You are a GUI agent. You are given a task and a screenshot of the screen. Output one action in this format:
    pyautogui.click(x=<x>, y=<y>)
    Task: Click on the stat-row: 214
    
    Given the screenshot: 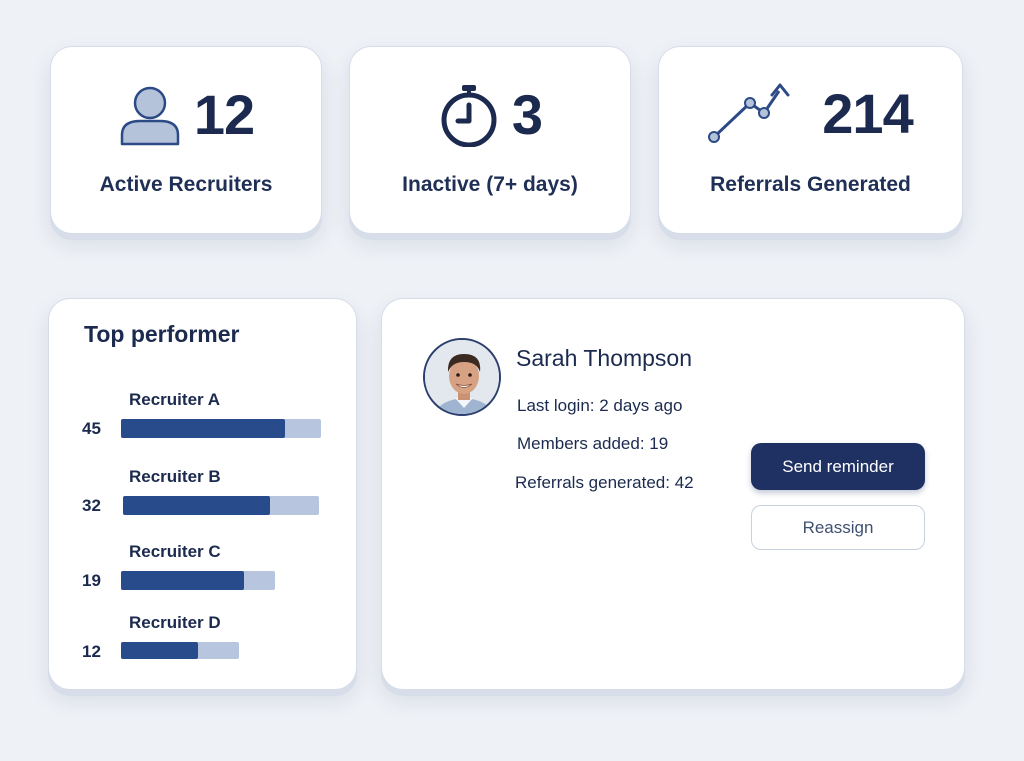 What is the action you would take?
    pyautogui.click(x=810, y=114)
    